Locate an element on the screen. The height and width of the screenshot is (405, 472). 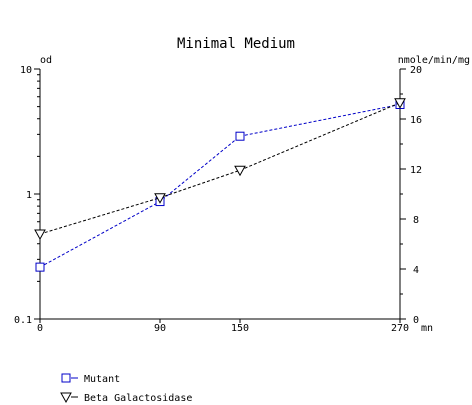
chart-title: Minimal Medium is located at coordinates (236, 44).